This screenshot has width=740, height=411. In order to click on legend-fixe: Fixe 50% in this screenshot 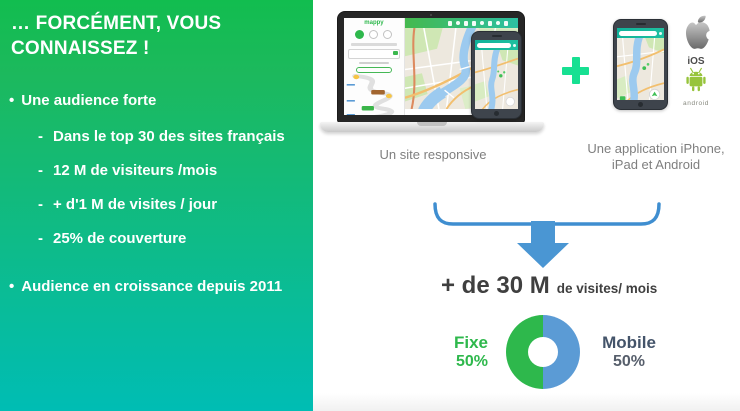, I will do `click(454, 352)`.